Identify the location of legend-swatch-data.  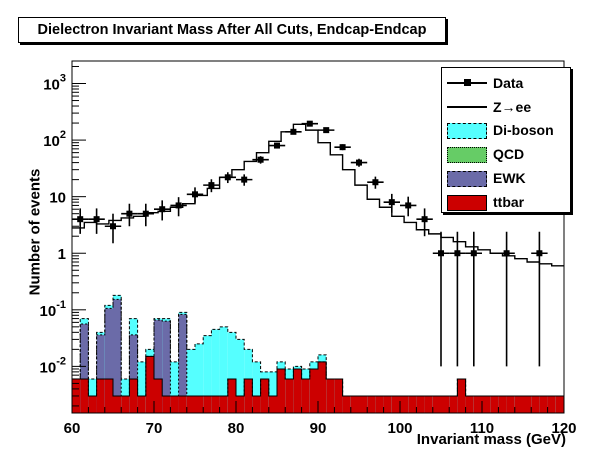
(467, 83).